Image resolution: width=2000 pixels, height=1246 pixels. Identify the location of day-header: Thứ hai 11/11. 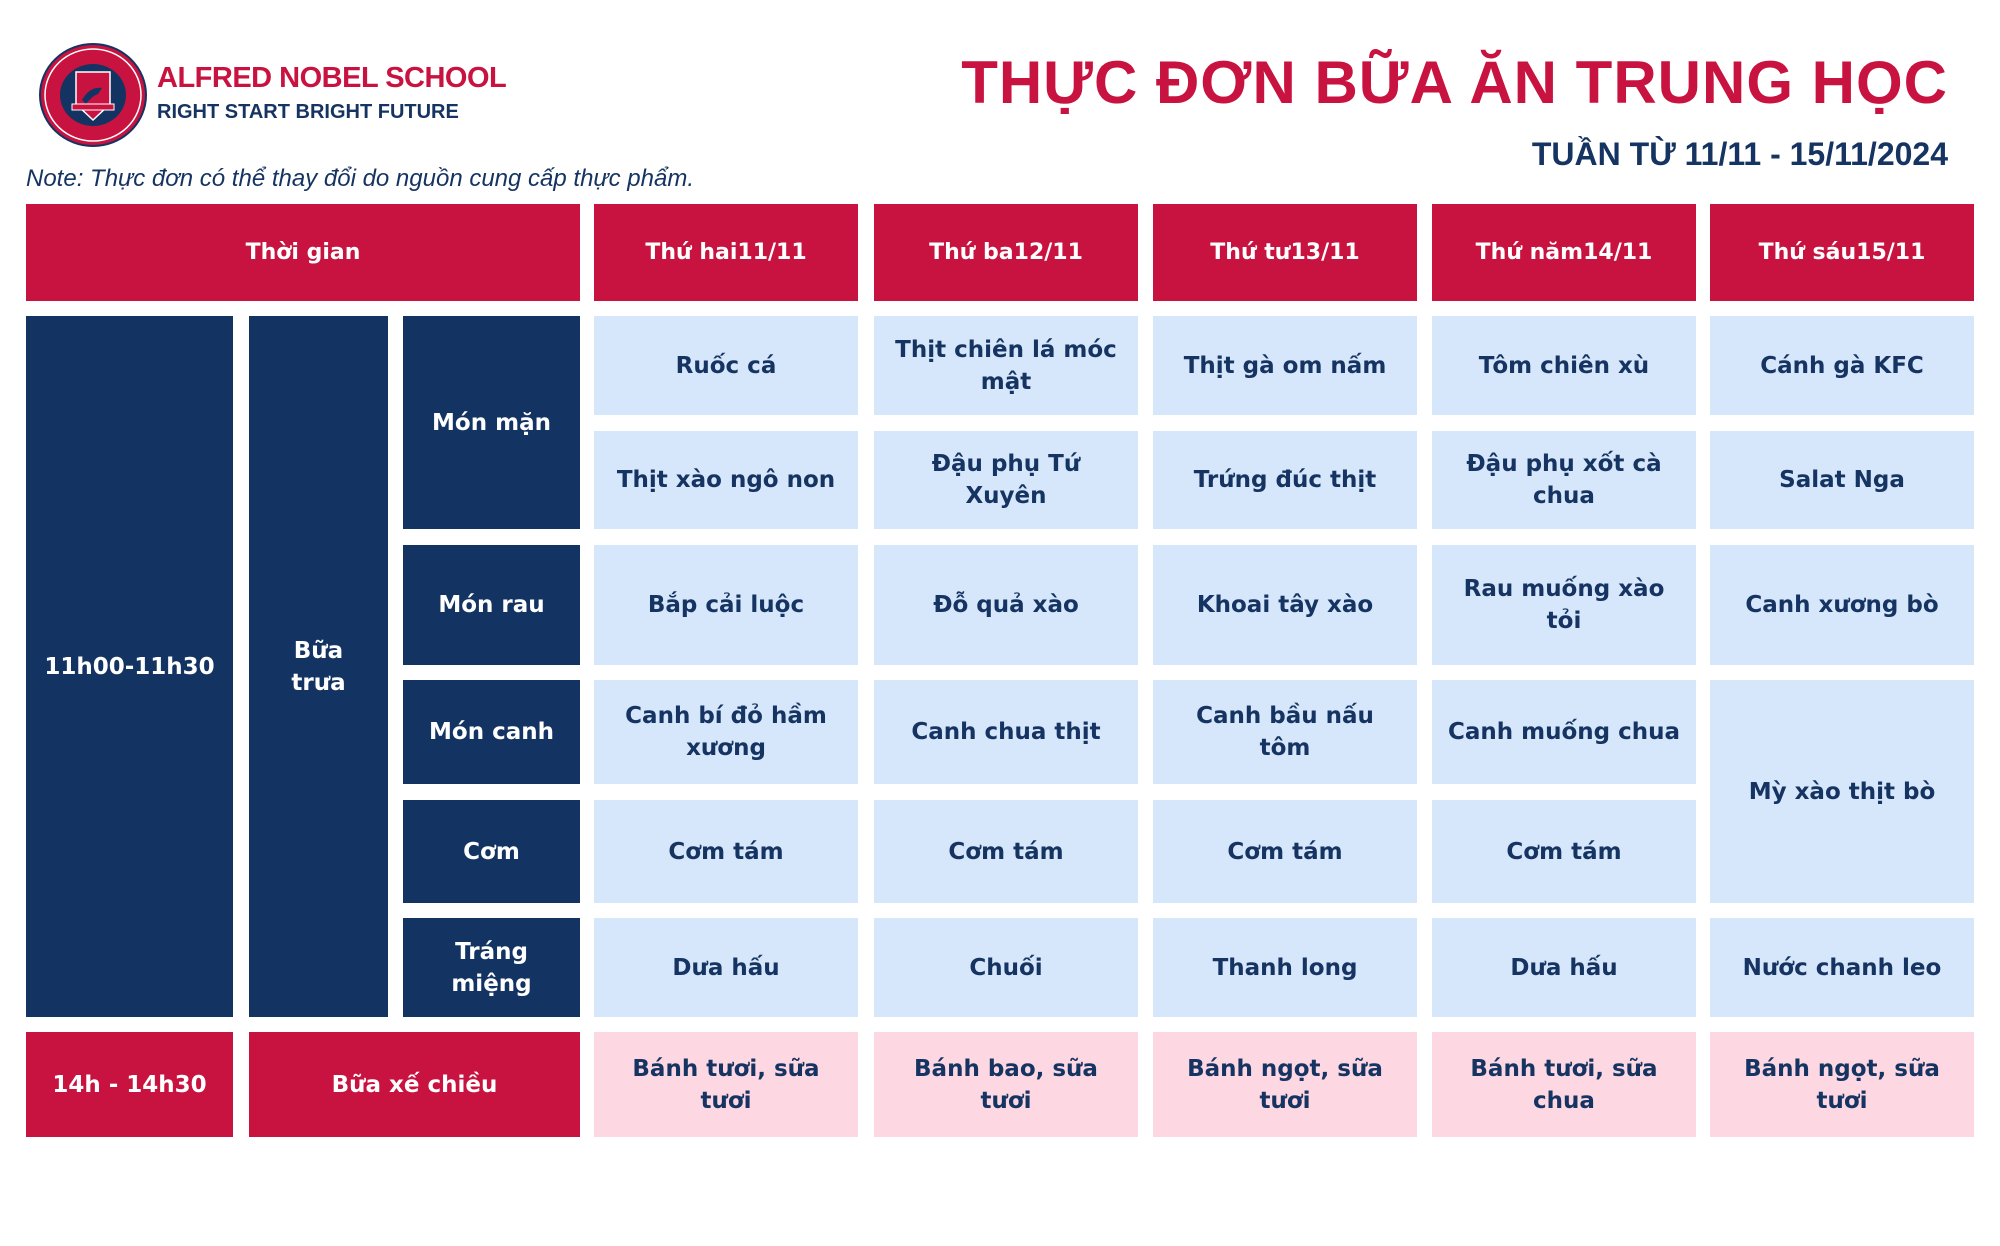
(726, 252).